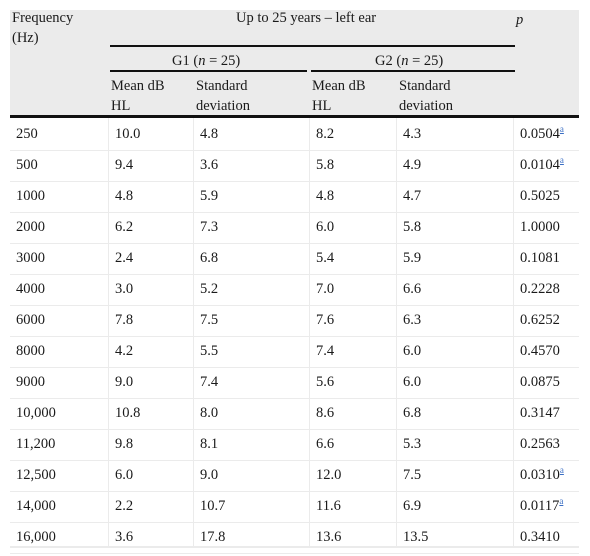  What do you see at coordinates (124, 258) in the screenshot?
I see `g1-mean-cell: 2.4` at bounding box center [124, 258].